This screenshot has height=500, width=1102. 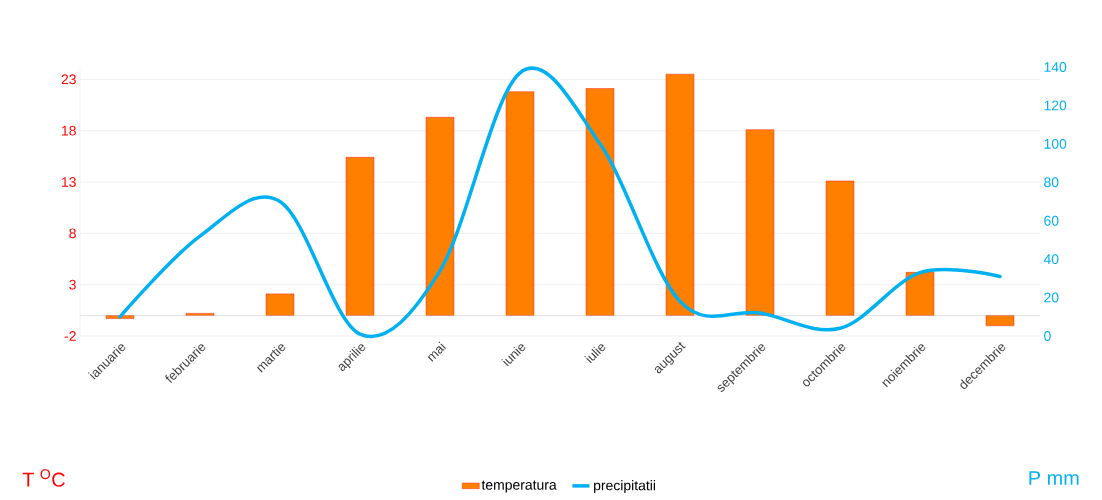 What do you see at coordinates (519, 486) in the screenshot?
I see `legend-label: temperatura` at bounding box center [519, 486].